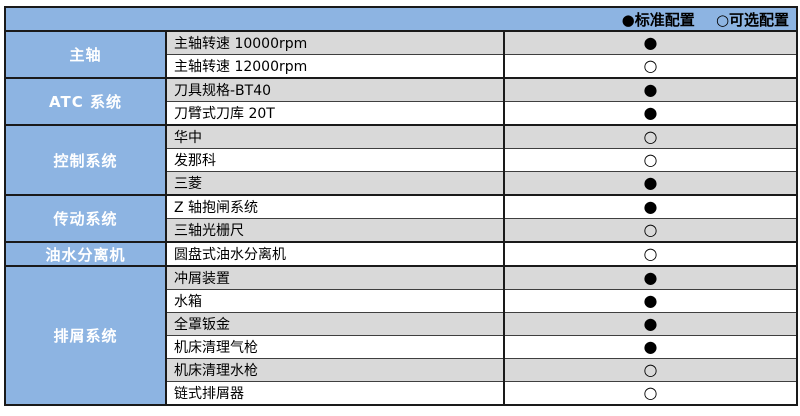  I want to click on item-name-cell: Z 轴抱闸系统, so click(335, 206).